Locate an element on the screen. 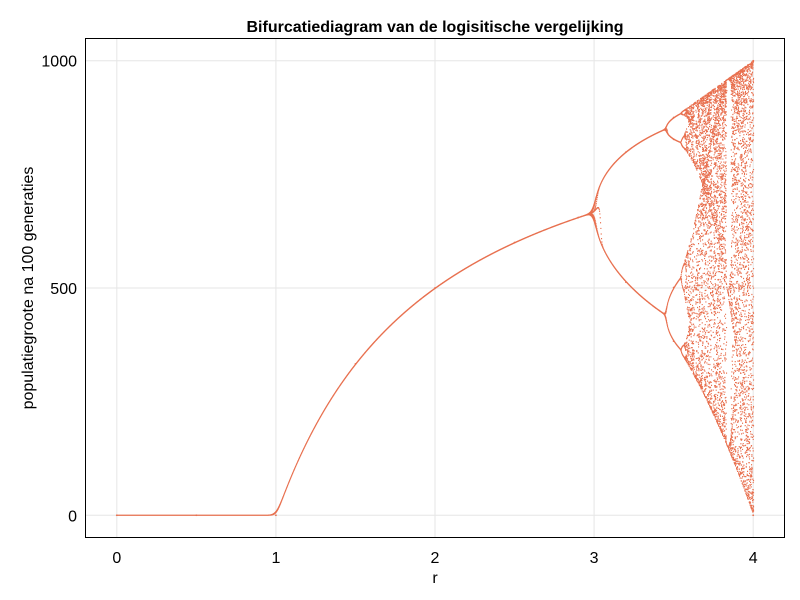 The image size is (800, 600). x-tick-labels: 0 1 2 3 4 is located at coordinates (434, 558).